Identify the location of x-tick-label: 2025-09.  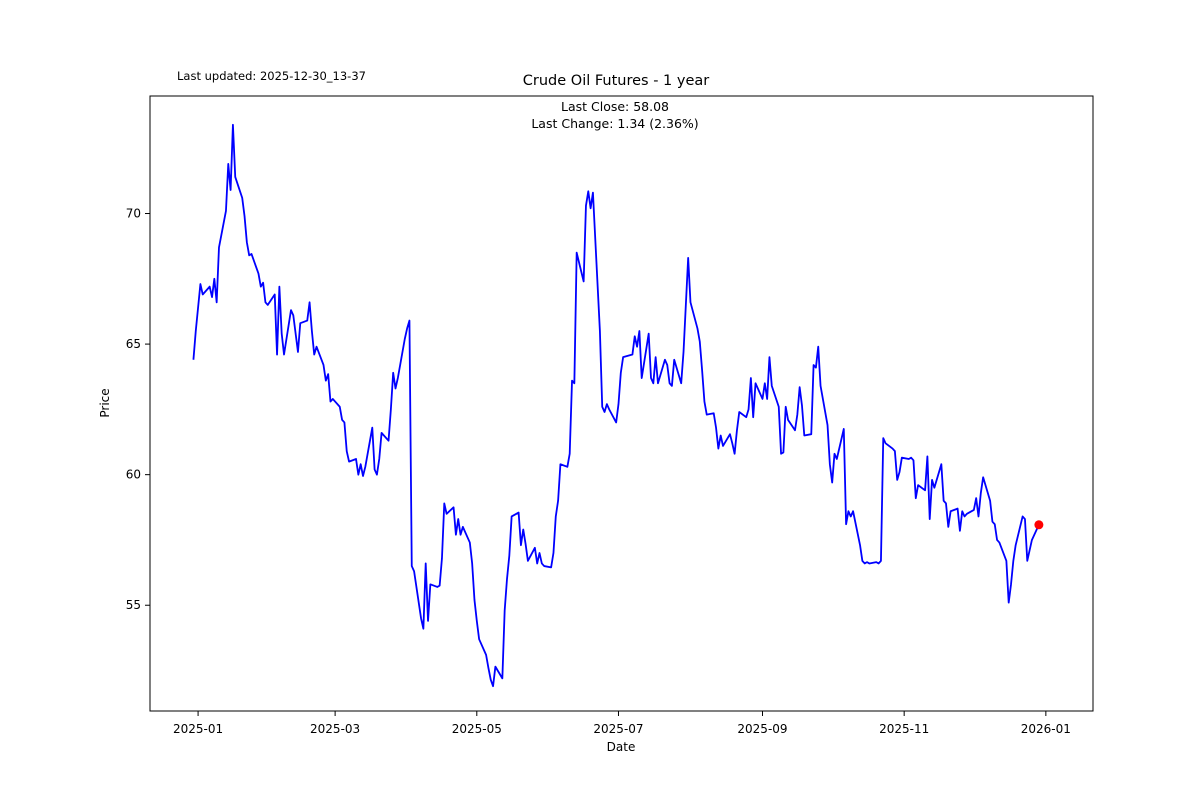
(762, 729).